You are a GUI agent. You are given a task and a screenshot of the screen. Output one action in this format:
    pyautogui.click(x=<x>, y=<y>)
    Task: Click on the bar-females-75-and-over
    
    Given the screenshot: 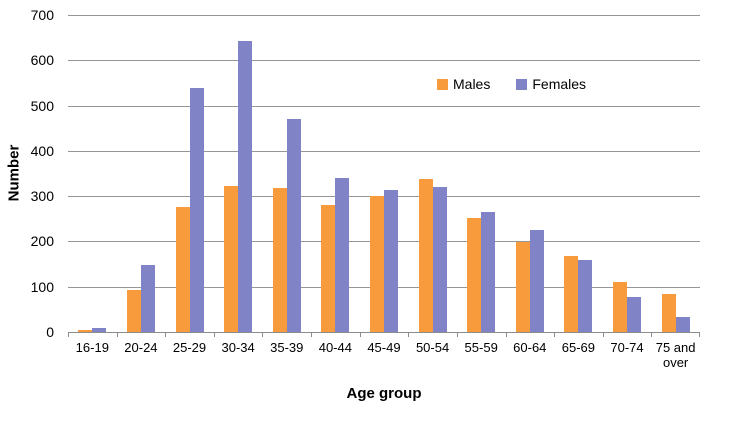 What is the action you would take?
    pyautogui.click(x=682, y=324)
    